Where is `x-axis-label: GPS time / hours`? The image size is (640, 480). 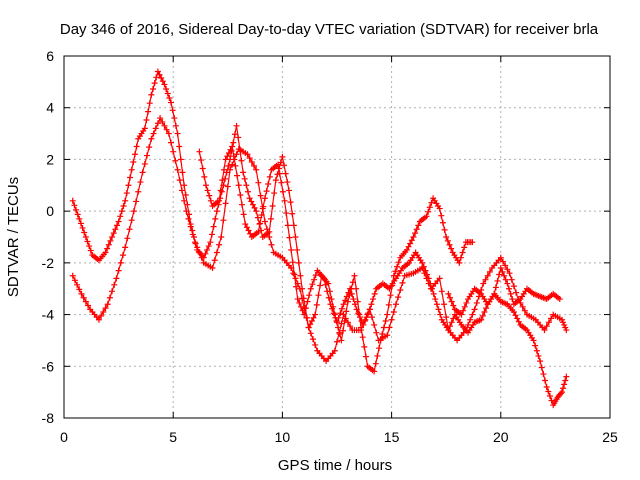
x-axis-label: GPS time / hours is located at coordinates (335, 465).